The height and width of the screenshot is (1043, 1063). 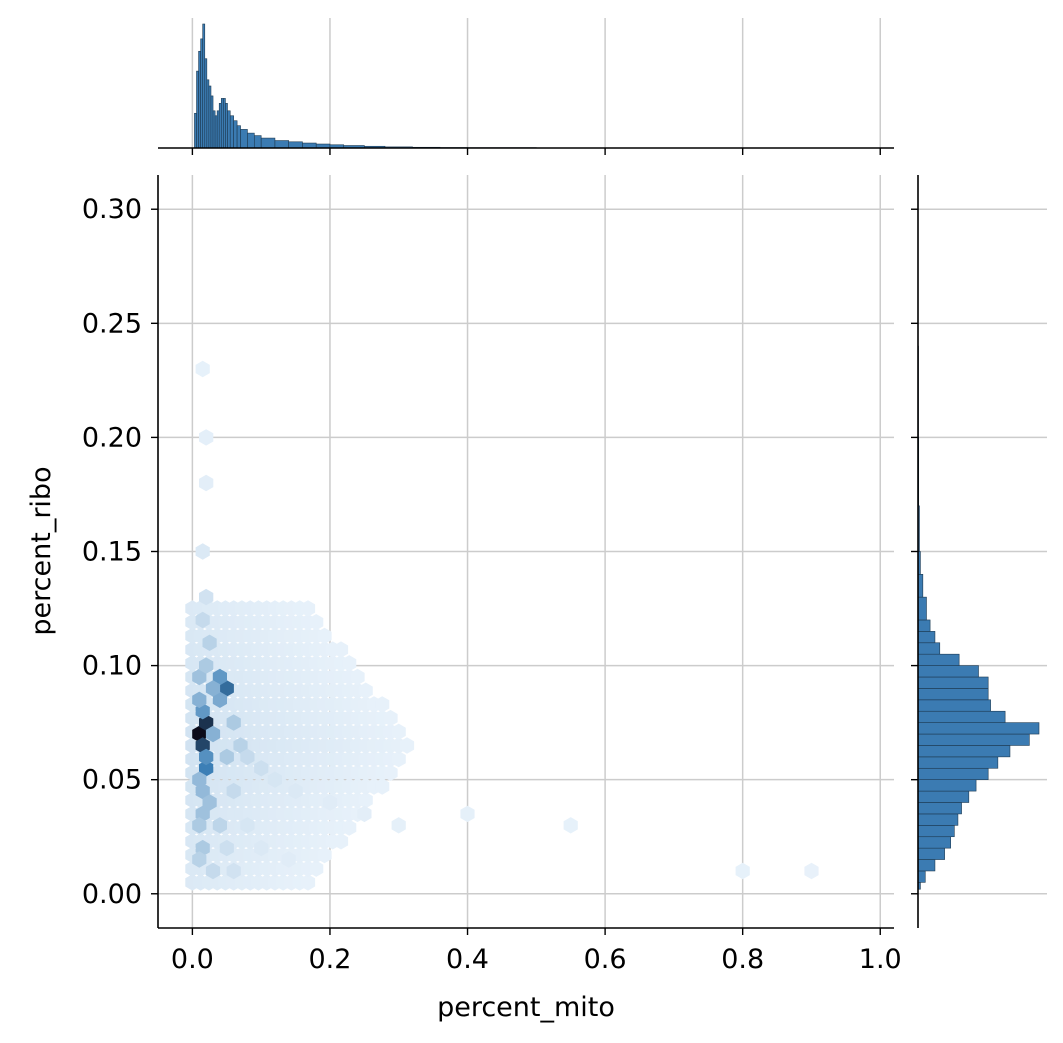 I want to click on x-tick-label: 0.0, so click(x=192, y=959).